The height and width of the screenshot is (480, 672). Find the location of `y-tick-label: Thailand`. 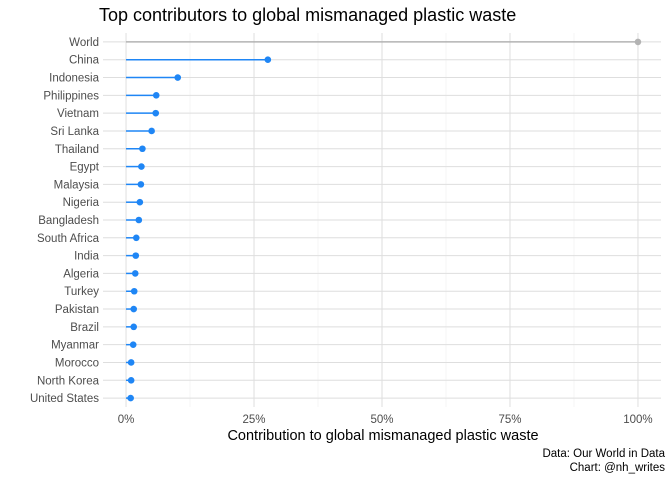

y-tick-label: Thailand is located at coordinates (77, 150).